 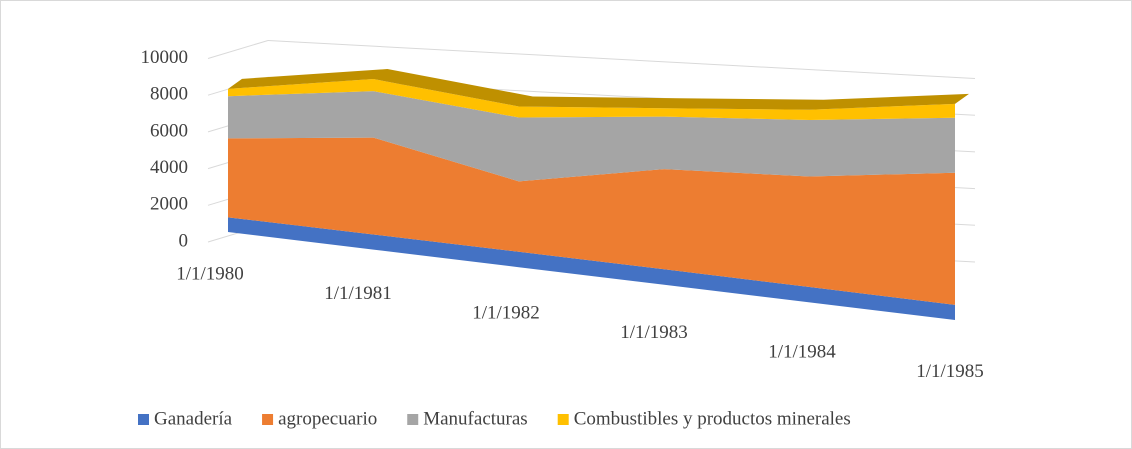 I want to click on y-tick-label: 2000, so click(x=169, y=204).